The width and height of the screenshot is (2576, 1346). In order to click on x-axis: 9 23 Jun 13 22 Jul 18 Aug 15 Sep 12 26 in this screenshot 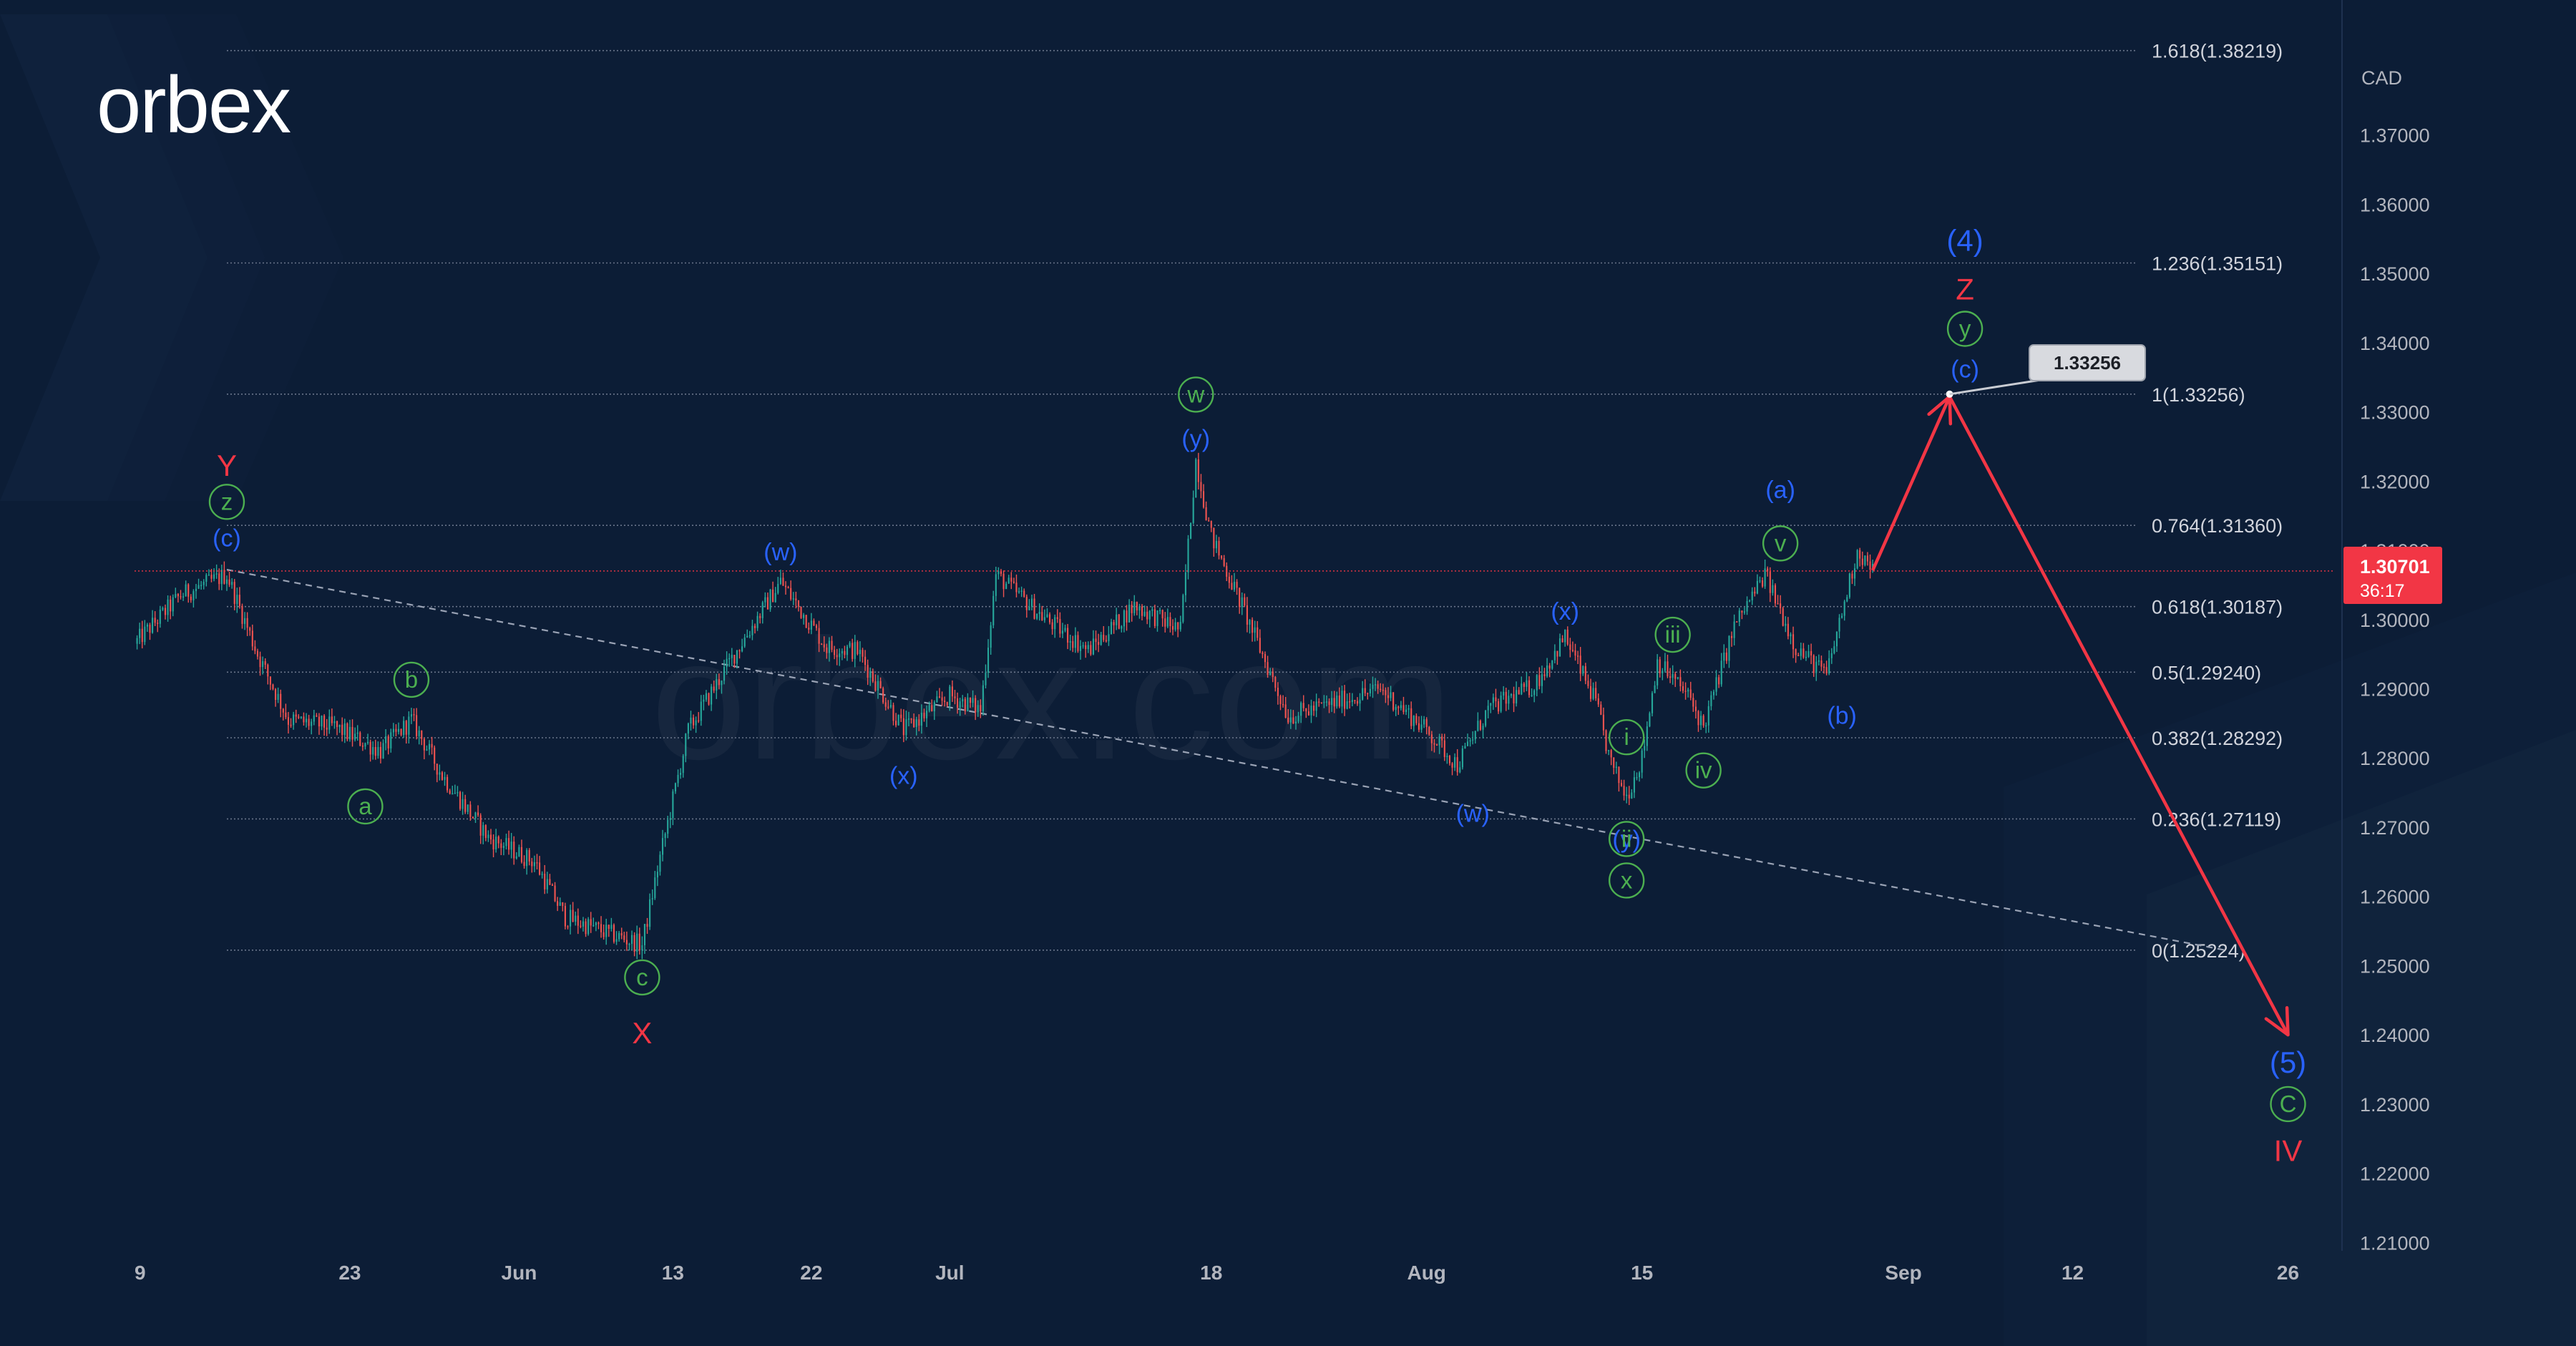, I will do `click(1217, 1273)`.